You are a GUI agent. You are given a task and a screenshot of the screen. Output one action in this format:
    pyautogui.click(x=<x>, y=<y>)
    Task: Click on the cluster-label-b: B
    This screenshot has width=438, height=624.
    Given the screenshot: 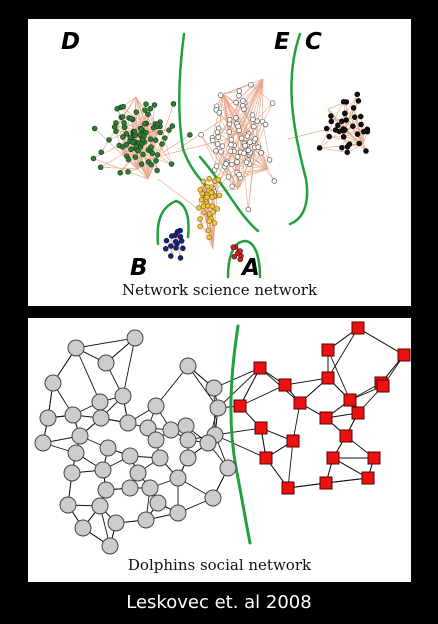 What is the action you would take?
    pyautogui.click(x=139, y=268)
    